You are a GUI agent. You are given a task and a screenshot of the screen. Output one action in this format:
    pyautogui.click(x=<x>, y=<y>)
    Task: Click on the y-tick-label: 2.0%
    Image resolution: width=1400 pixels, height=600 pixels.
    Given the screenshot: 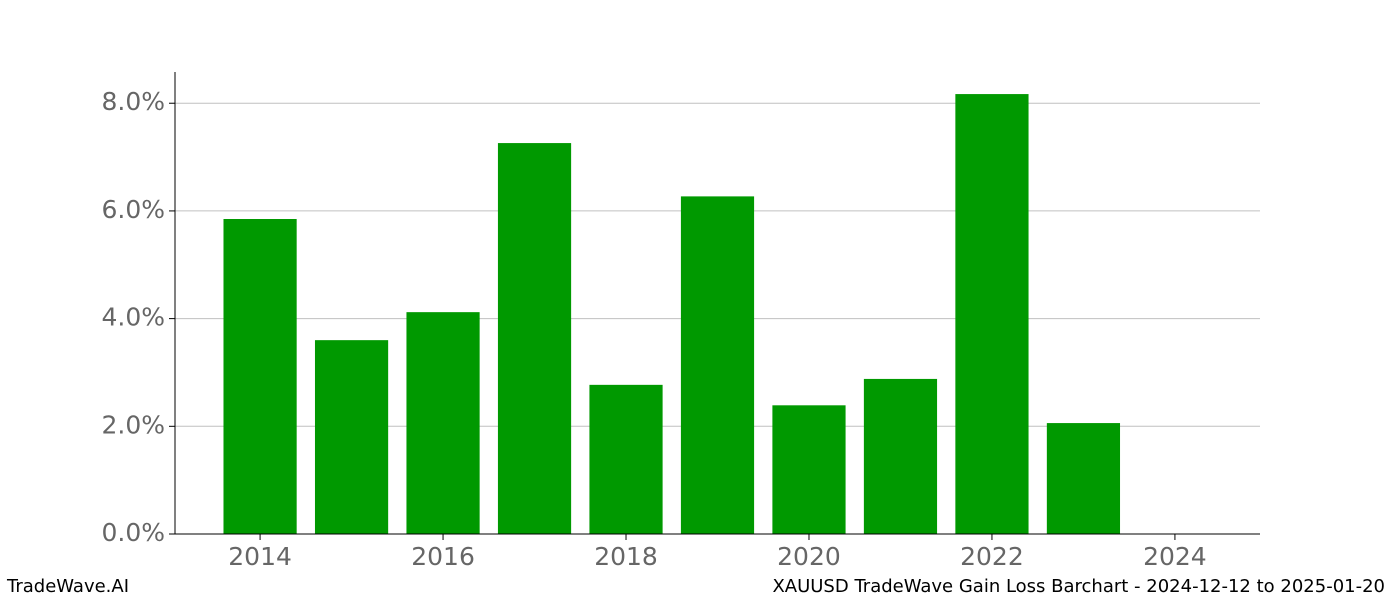 What is the action you would take?
    pyautogui.click(x=133, y=424)
    